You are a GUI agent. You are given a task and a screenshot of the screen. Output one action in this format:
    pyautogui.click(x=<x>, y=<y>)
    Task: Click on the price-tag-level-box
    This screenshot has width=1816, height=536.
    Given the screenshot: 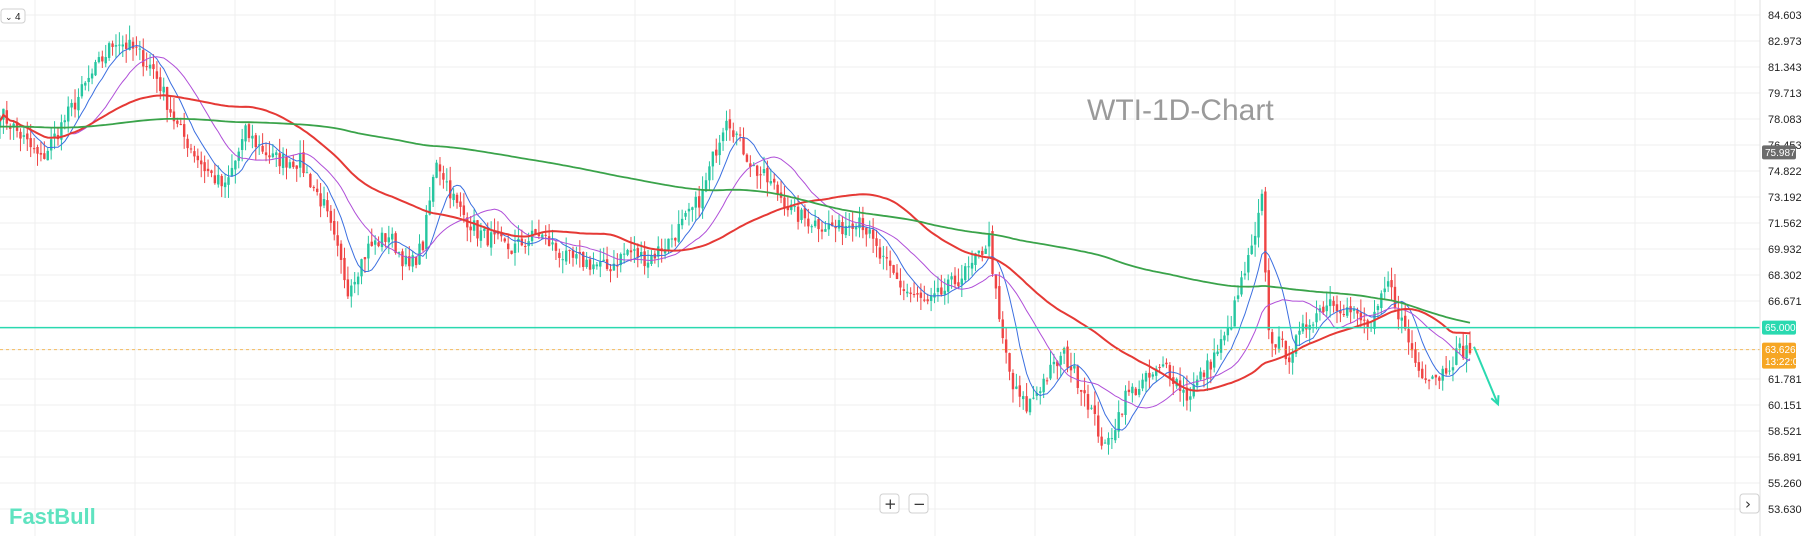 What is the action you would take?
    pyautogui.click(x=1779, y=327)
    